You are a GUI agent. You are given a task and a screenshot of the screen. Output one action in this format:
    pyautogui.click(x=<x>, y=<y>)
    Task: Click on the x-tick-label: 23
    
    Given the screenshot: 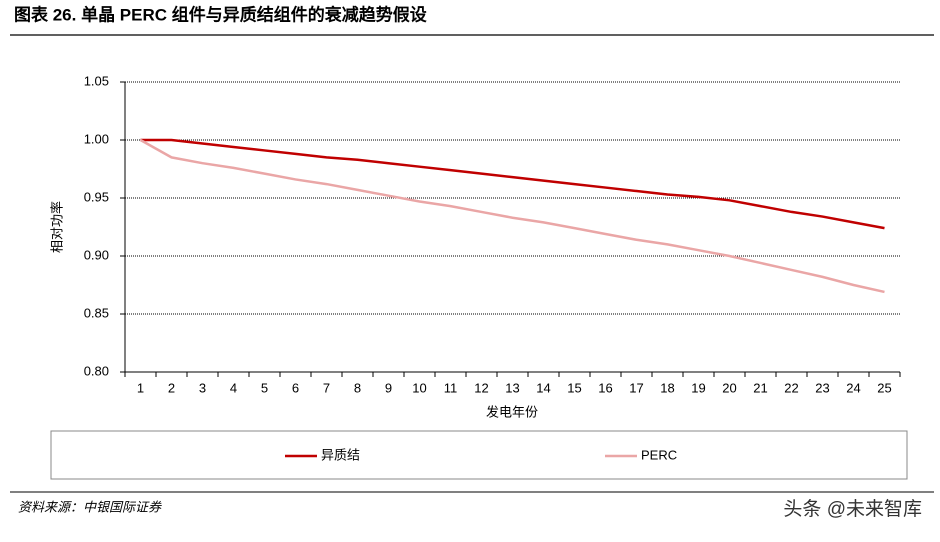 What is the action you would take?
    pyautogui.click(x=822, y=387)
    